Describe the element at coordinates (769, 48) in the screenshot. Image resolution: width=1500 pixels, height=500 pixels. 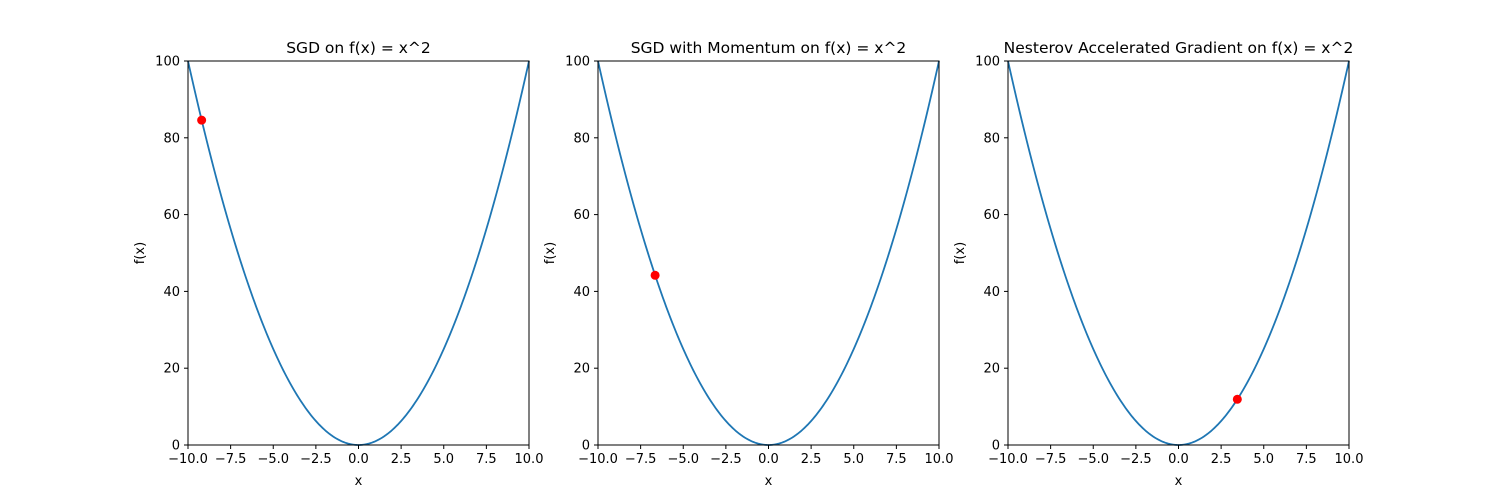
I see `chart-title: SGD with Momentum on f(x) = x^2` at that location.